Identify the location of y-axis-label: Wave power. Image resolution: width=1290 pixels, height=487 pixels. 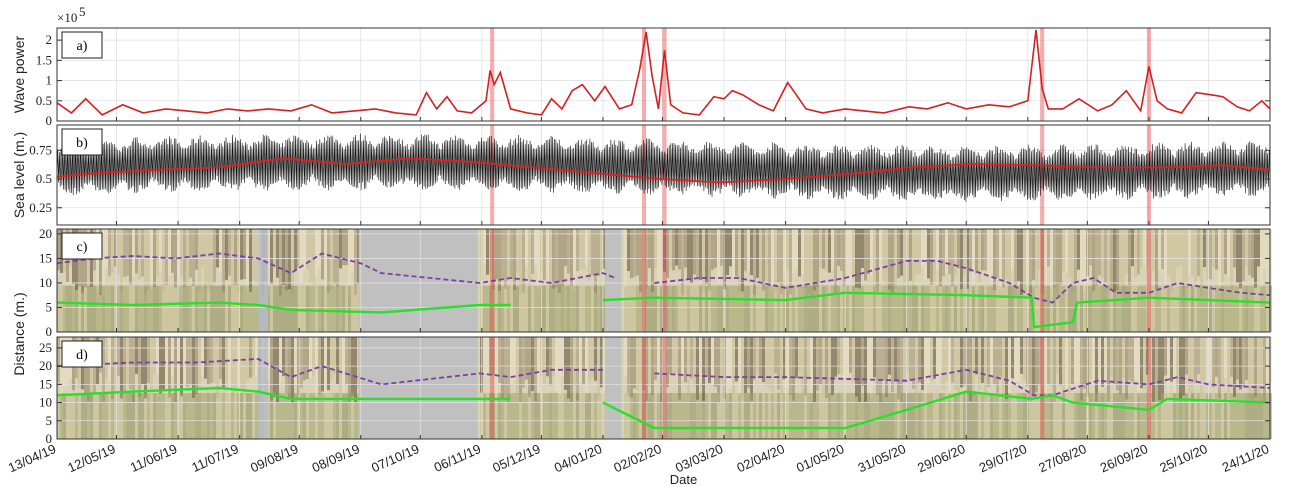
(19, 75).